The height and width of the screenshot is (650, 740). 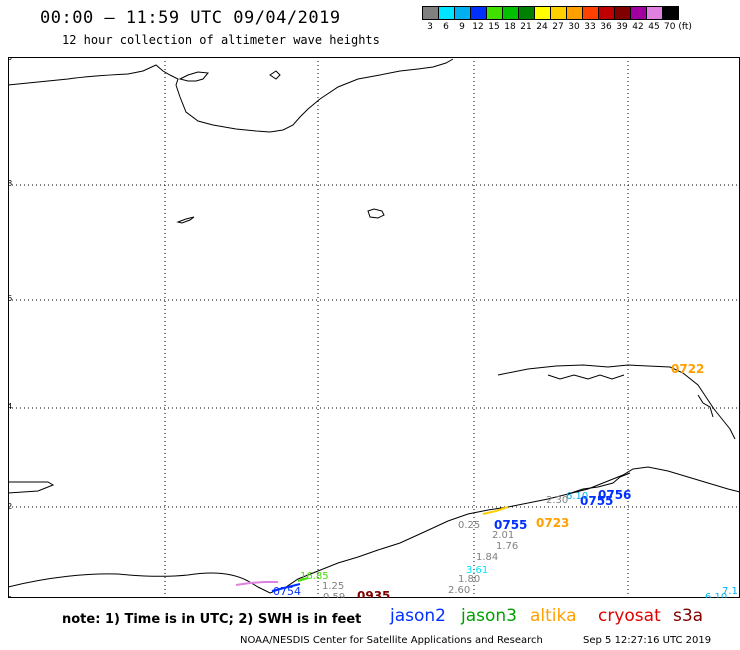 What do you see at coordinates (489, 616) in the screenshot?
I see `satellite-jason3: jason3` at bounding box center [489, 616].